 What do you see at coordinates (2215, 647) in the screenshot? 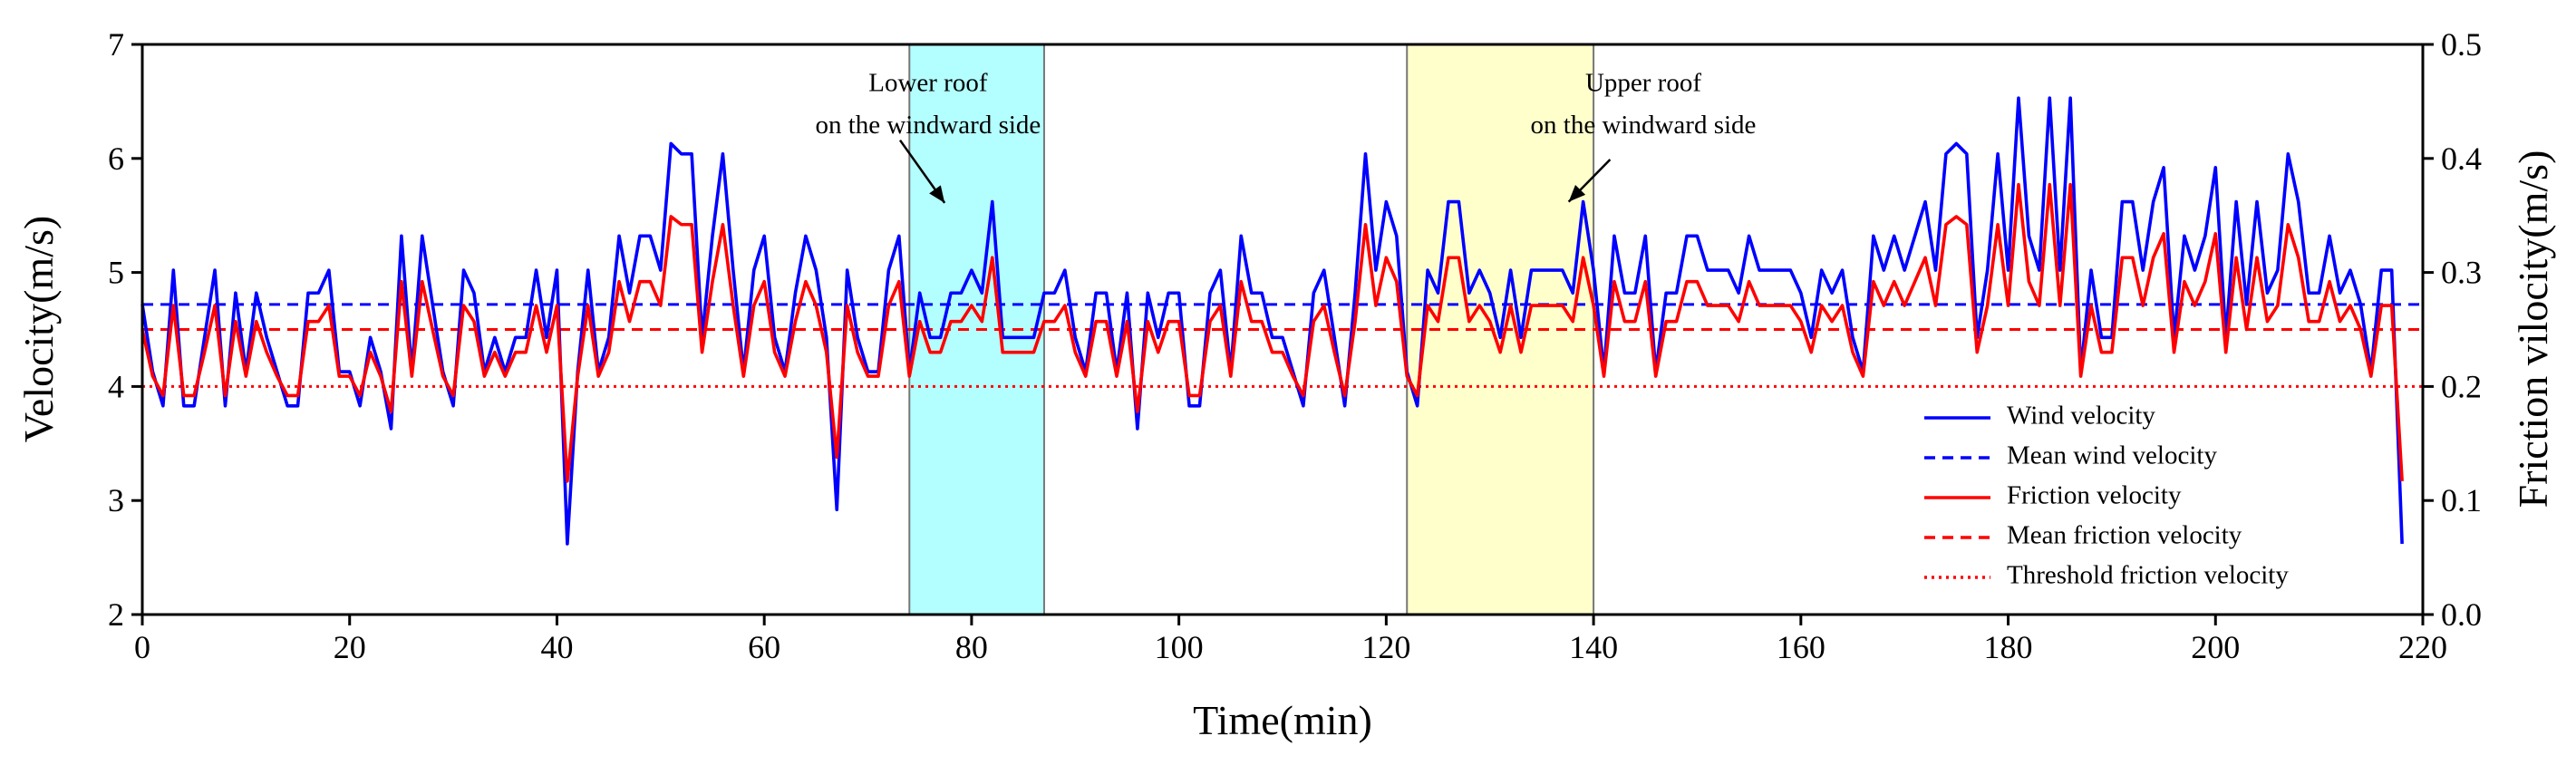
I see `x-tick-label: 200` at bounding box center [2215, 647].